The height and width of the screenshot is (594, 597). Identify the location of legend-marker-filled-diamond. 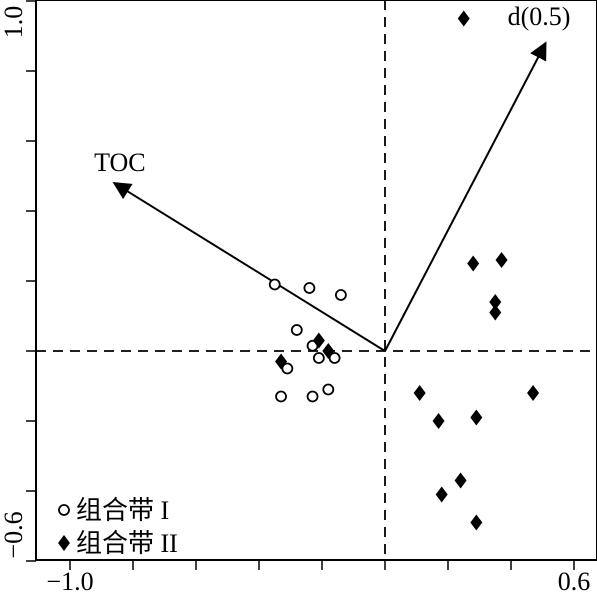
(64, 543).